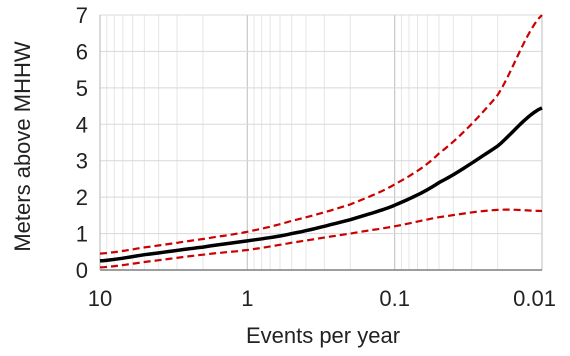  Describe the element at coordinates (82, 197) in the screenshot. I see `y-tick-label: 2` at that location.